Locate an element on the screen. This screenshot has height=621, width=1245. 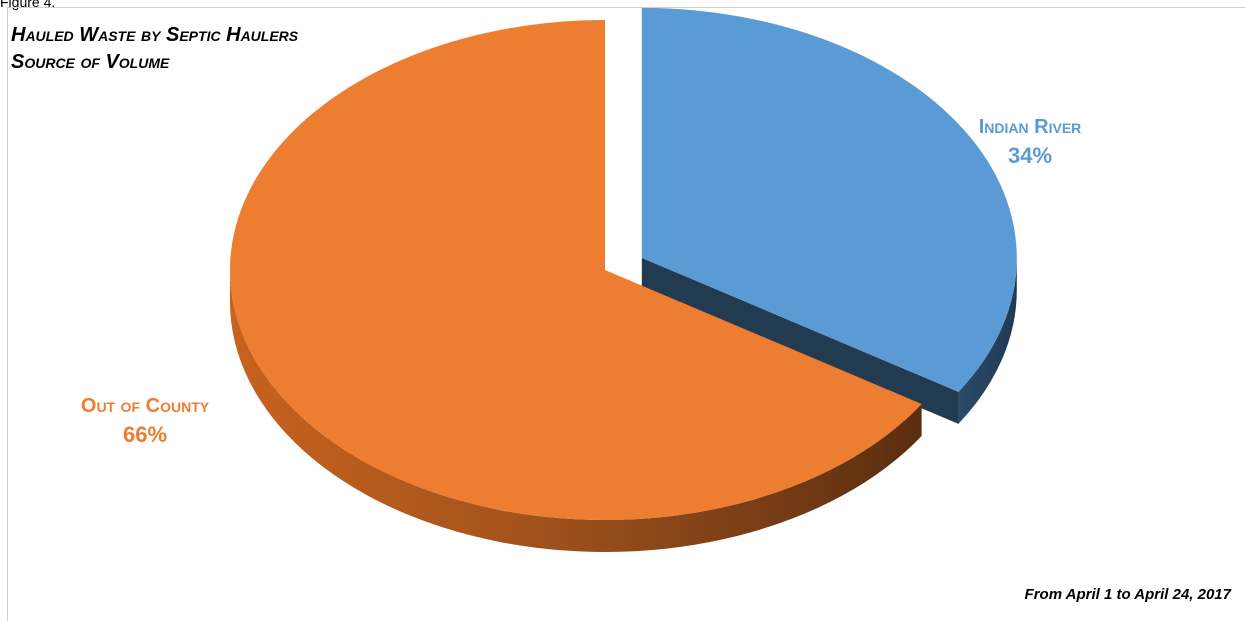
chart-title-line-1: Hauled Waste by Septic Haulers is located at coordinates (155, 35).